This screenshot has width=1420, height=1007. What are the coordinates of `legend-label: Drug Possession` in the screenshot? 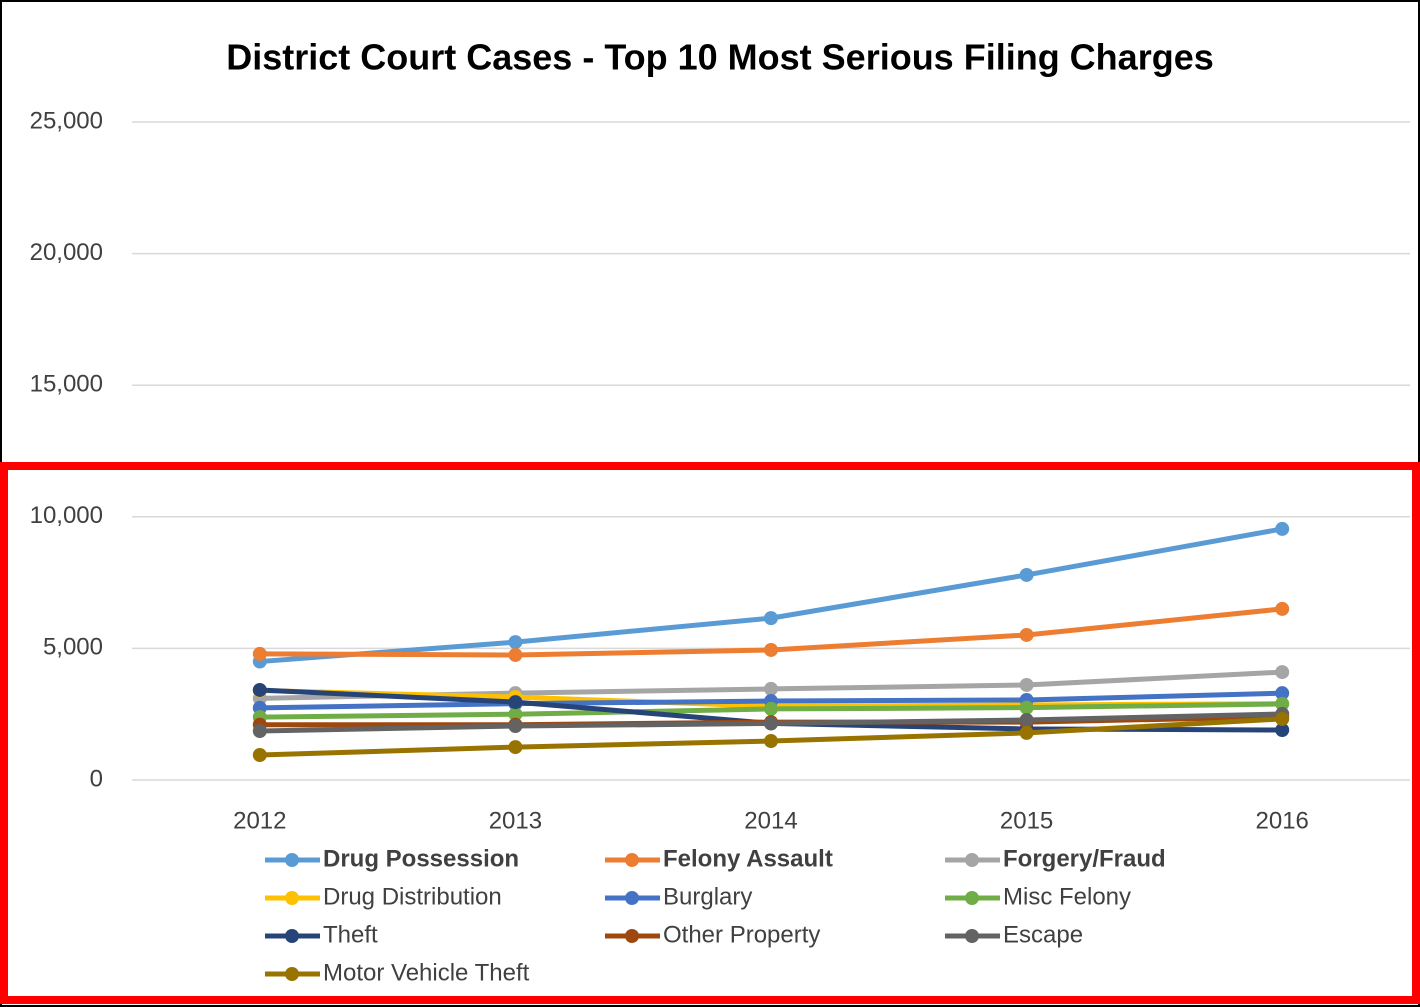 It's located at (421, 858).